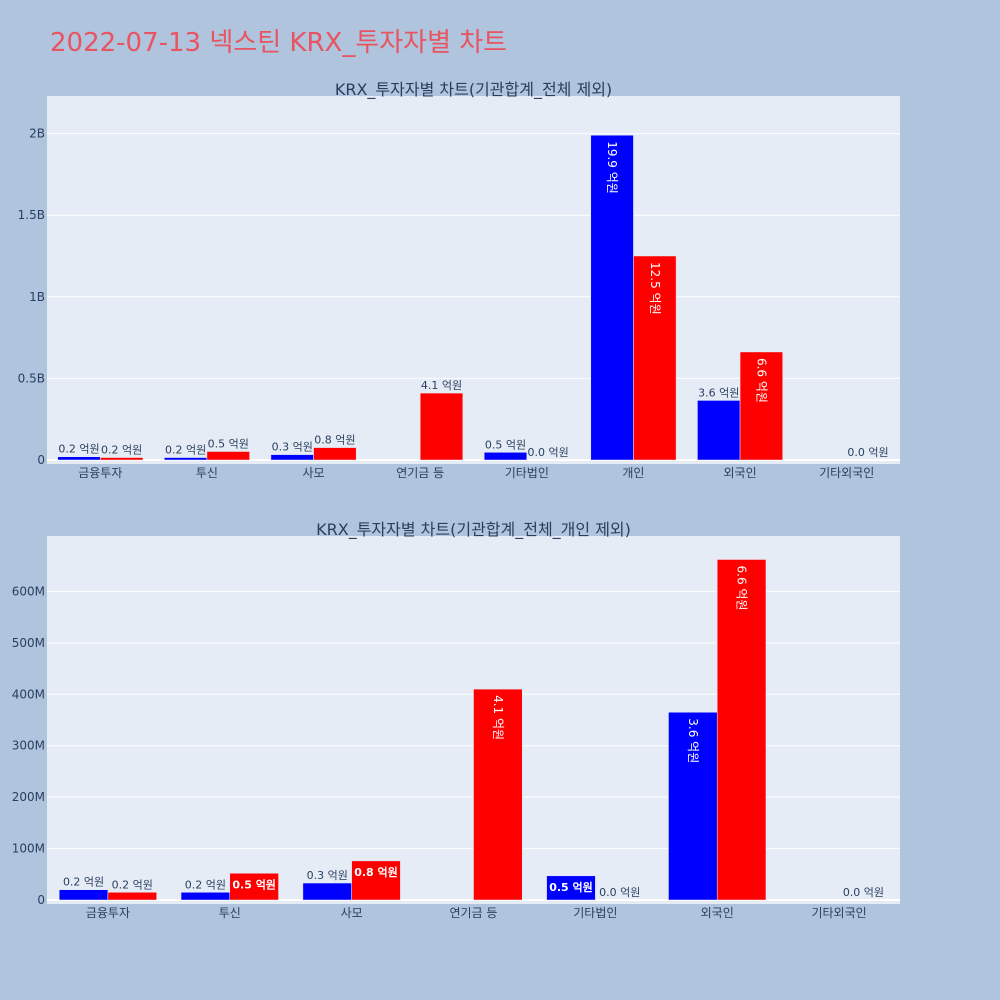  What do you see at coordinates (28, 746) in the screenshot?
I see `y-tick-label: 300M` at bounding box center [28, 746].